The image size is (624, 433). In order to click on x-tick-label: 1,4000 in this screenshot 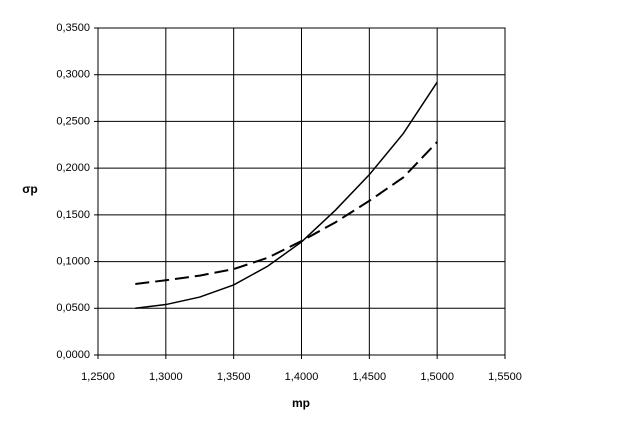, I will do `click(302, 377)`.